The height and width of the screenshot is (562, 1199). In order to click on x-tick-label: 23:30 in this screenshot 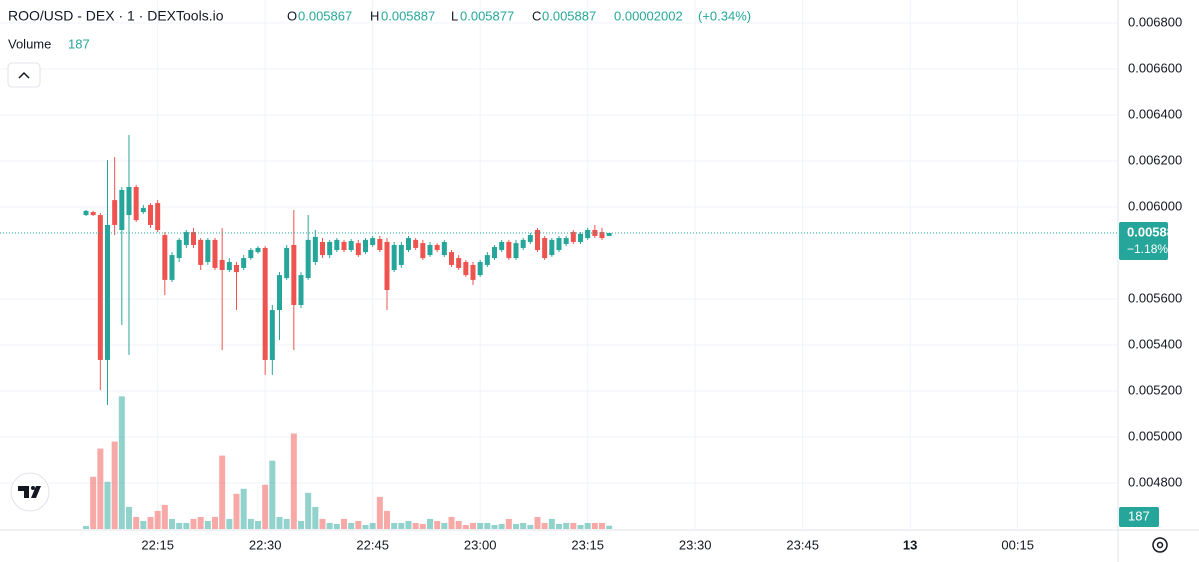, I will do `click(695, 544)`.